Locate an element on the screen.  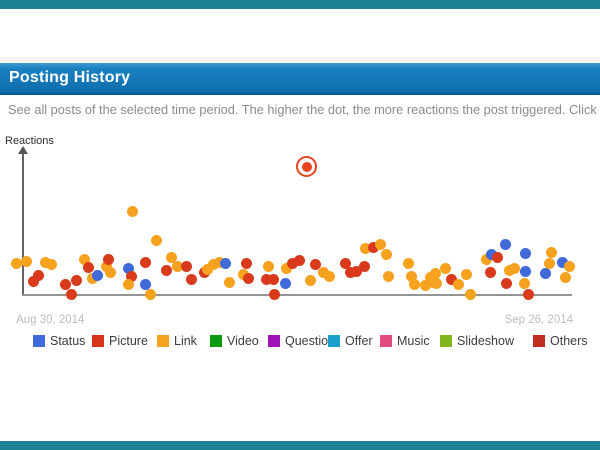
legend-item-music: Music is located at coordinates (405, 341).